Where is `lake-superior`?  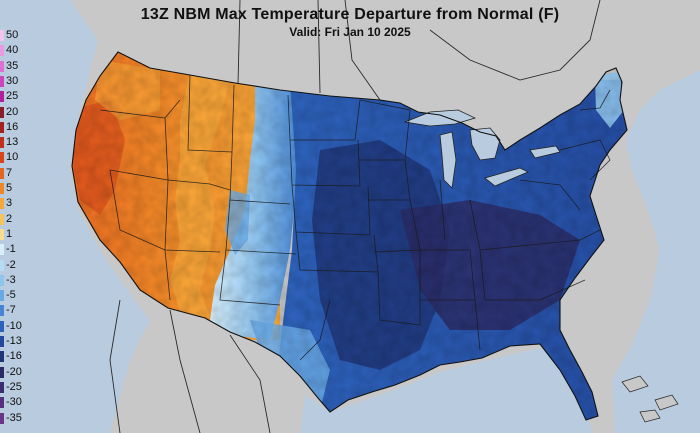 lake-superior is located at coordinates (440, 118).